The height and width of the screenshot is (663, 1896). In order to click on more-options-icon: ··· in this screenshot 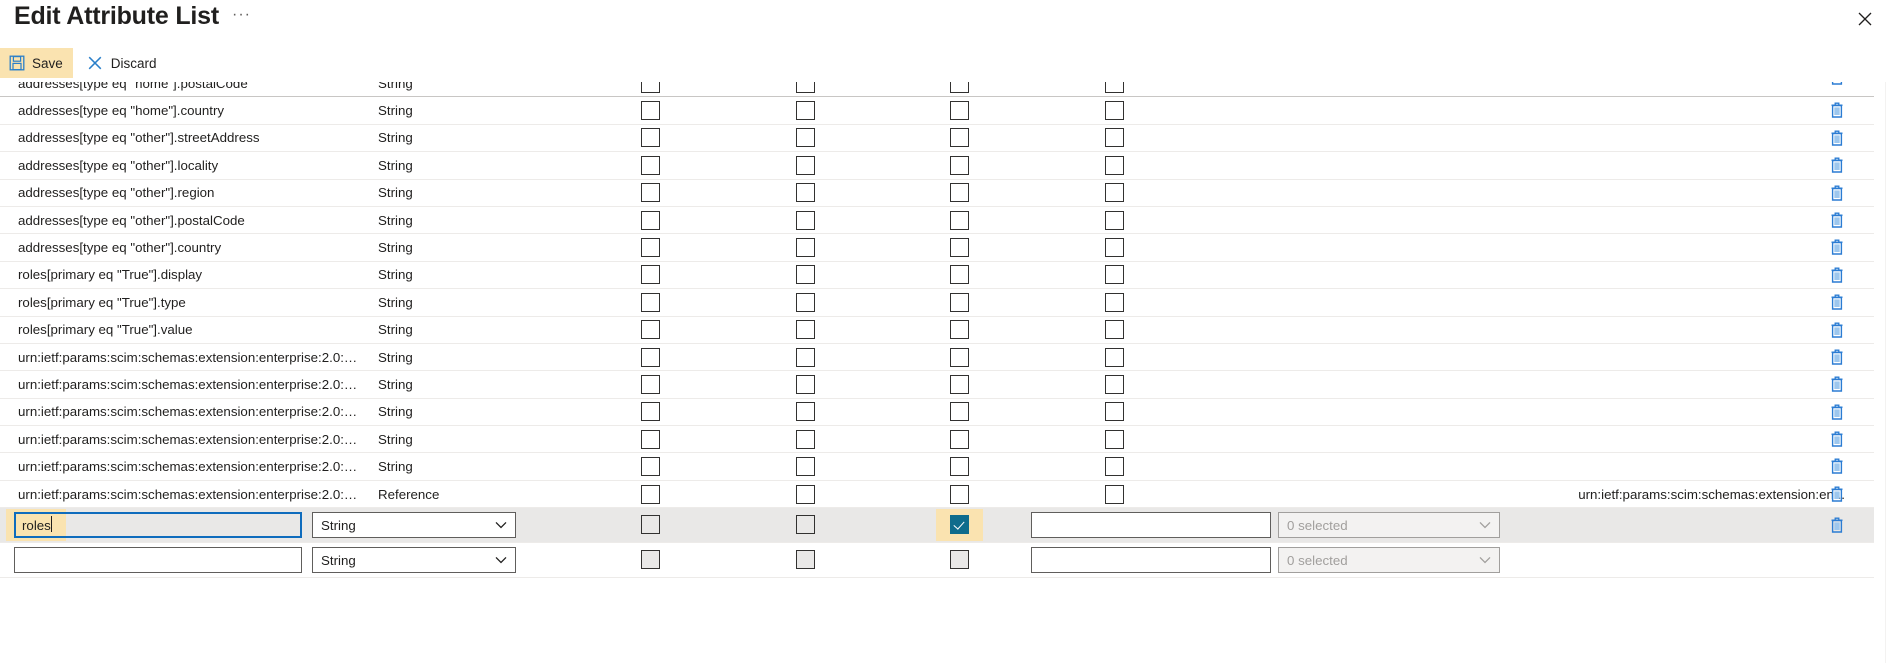, I will do `click(241, 14)`.